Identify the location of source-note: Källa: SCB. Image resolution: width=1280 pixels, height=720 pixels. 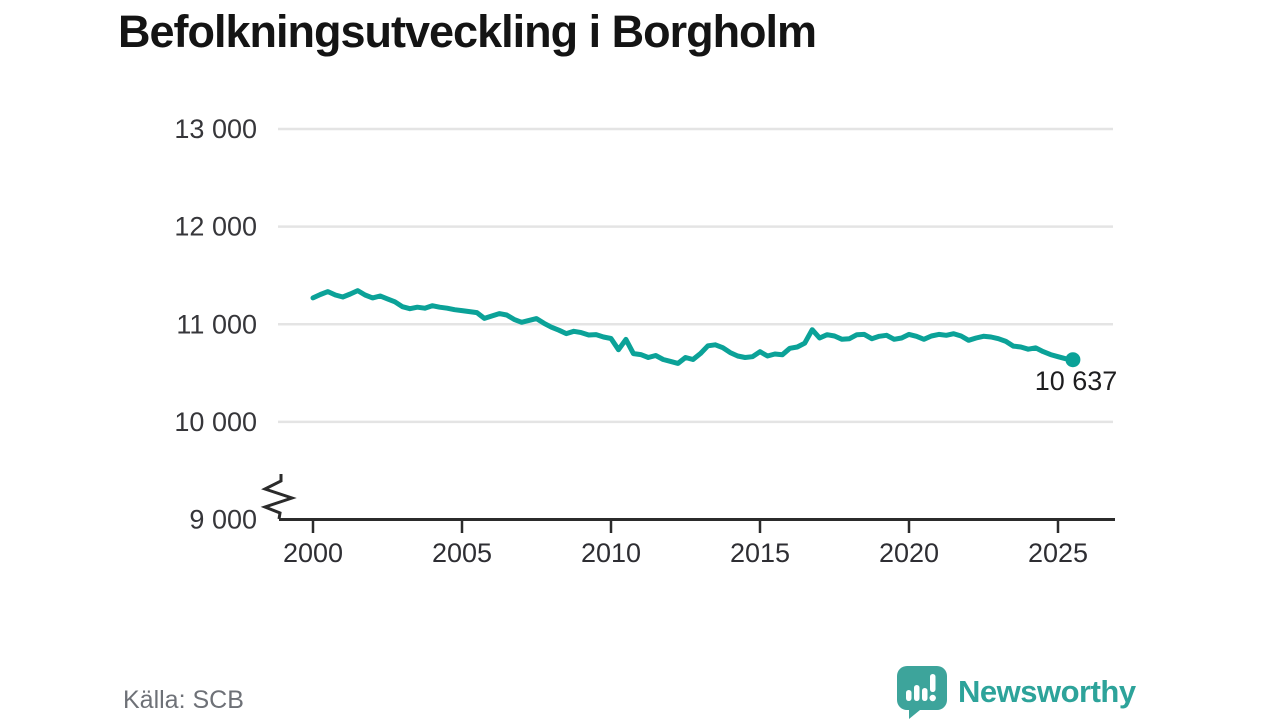
(183, 700).